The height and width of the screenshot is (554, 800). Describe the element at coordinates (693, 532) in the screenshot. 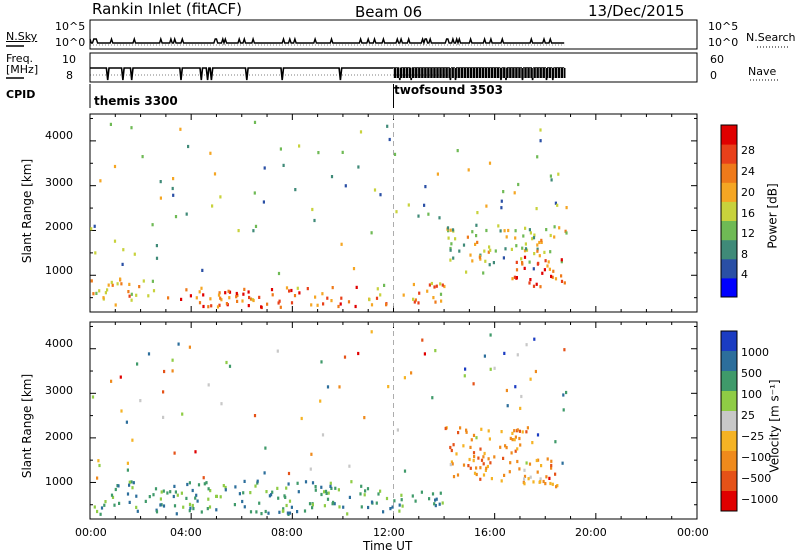

I see `xtick-2400: 00:00` at that location.